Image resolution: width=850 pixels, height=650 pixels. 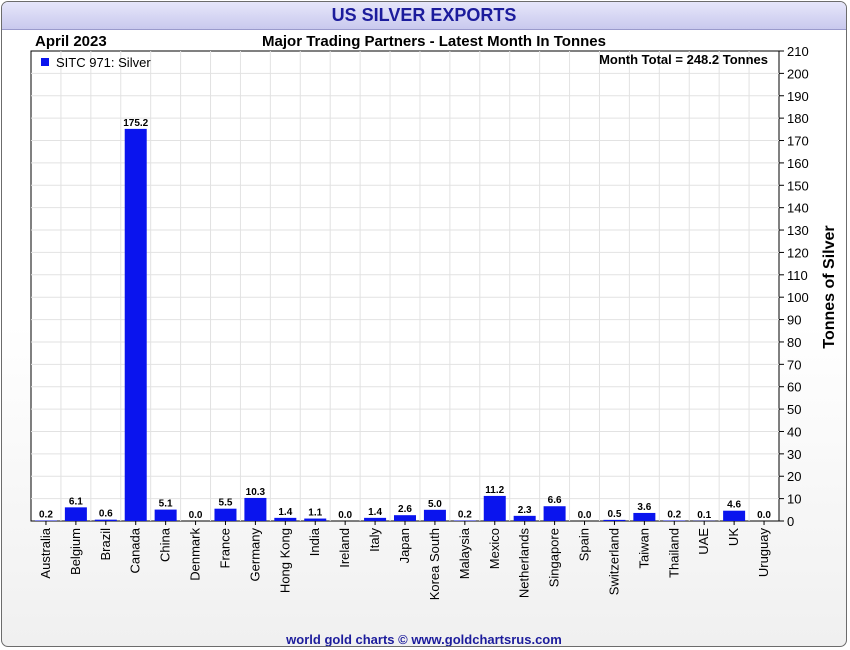 What do you see at coordinates (794, 476) in the screenshot?
I see `y-tick-label: 20` at bounding box center [794, 476].